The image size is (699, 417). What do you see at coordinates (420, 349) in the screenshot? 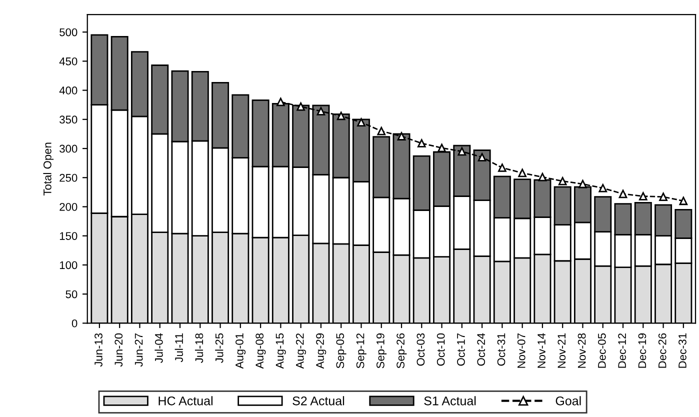
I see `x-tick-label: Oct-03` at bounding box center [420, 349].